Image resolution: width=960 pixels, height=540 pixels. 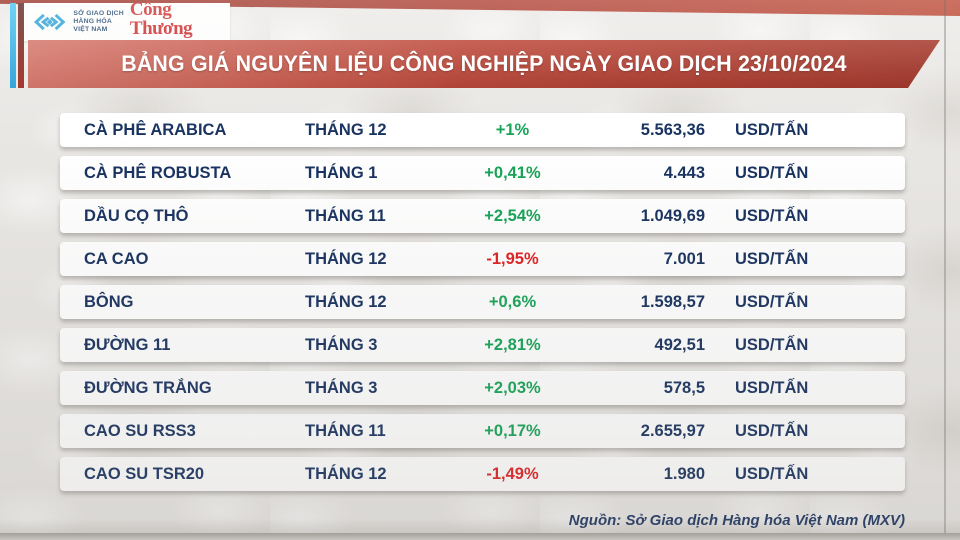 What do you see at coordinates (158, 172) in the screenshot?
I see `commodity-name: CÀ PHÊ ROBUSTA` at bounding box center [158, 172].